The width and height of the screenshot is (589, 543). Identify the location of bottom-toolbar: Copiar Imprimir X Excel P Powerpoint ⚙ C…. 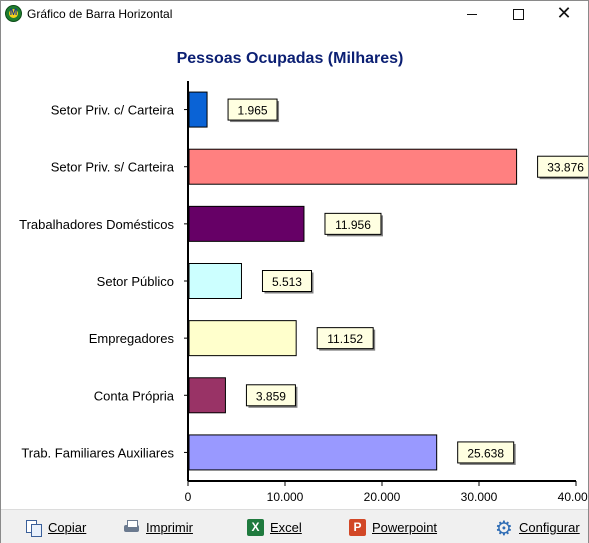
(294, 526).